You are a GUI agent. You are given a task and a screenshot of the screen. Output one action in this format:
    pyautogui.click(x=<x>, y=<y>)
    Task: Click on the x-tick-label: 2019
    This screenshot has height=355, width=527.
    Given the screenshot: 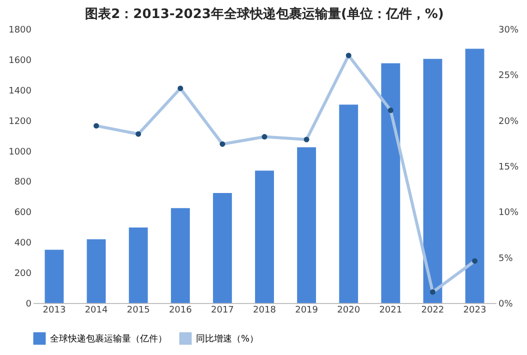 What is the action you would take?
    pyautogui.click(x=306, y=311)
    